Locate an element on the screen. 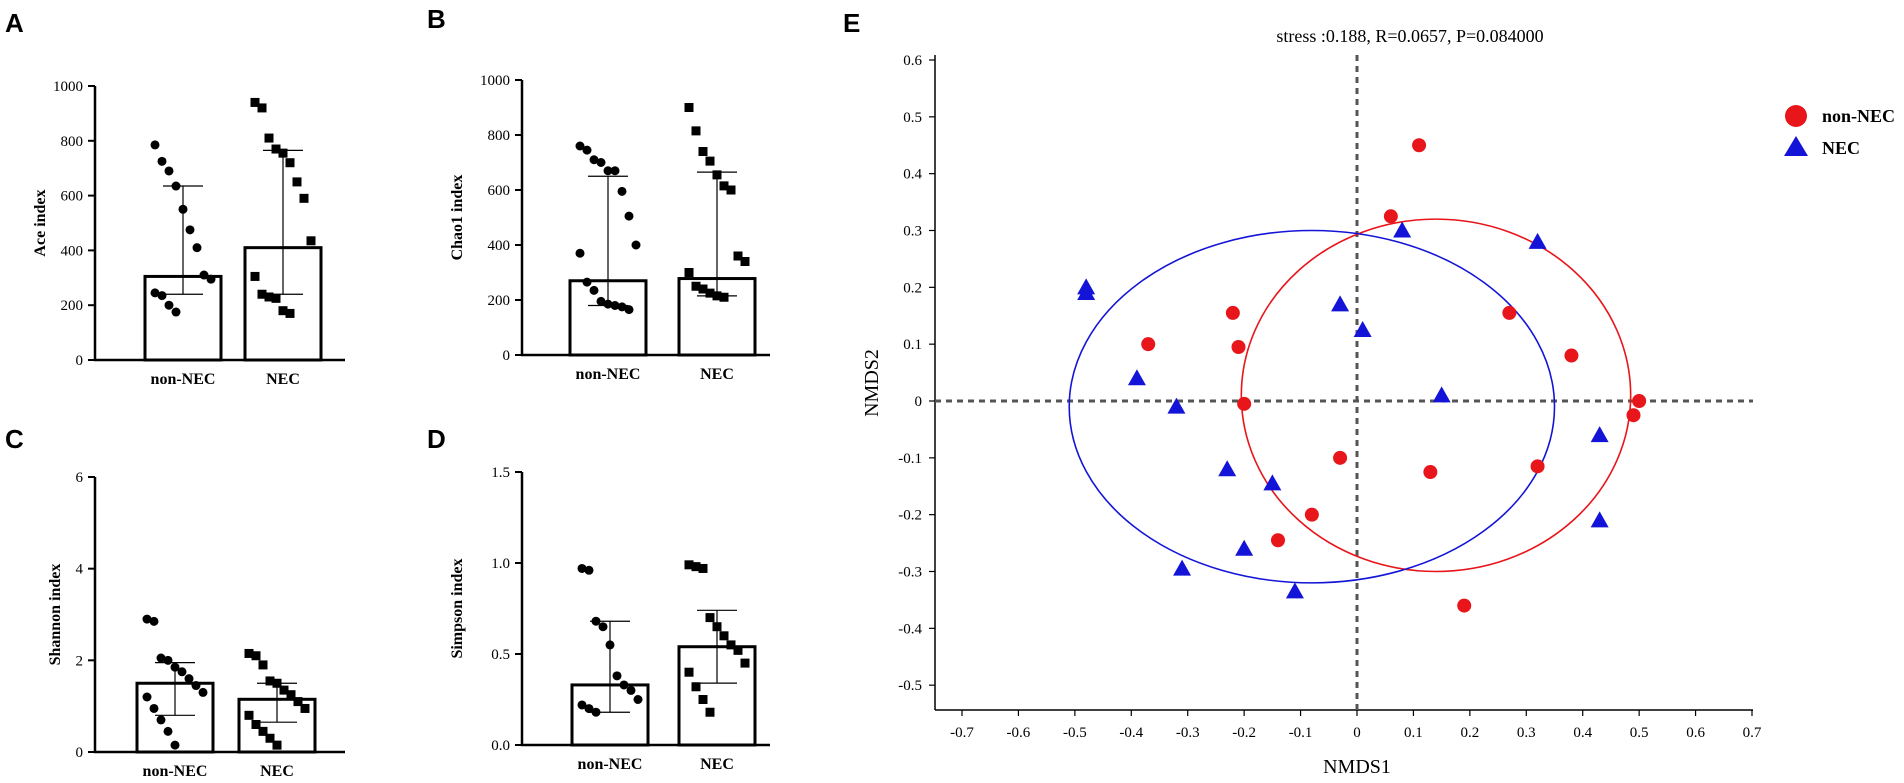  y-tick-label: 0.1 is located at coordinates (912, 345).